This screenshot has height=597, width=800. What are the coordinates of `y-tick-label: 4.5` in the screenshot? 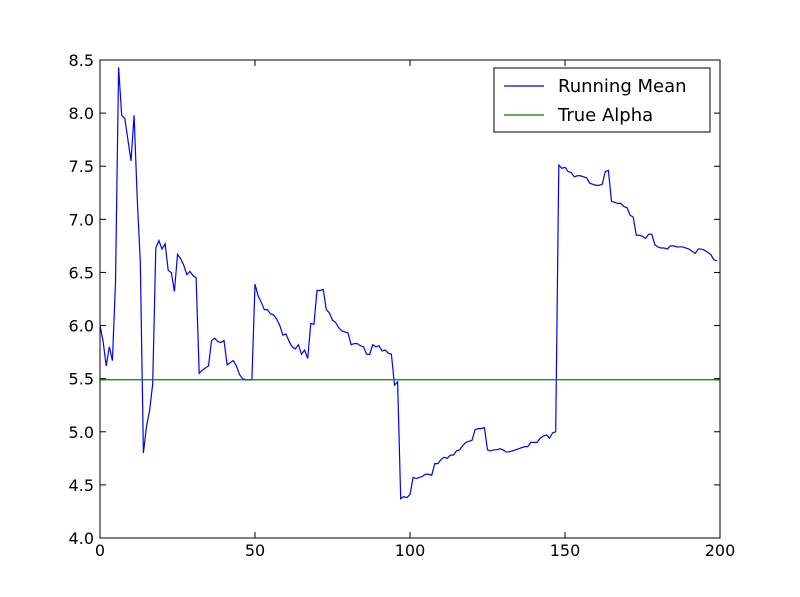 It's located at (81, 485).